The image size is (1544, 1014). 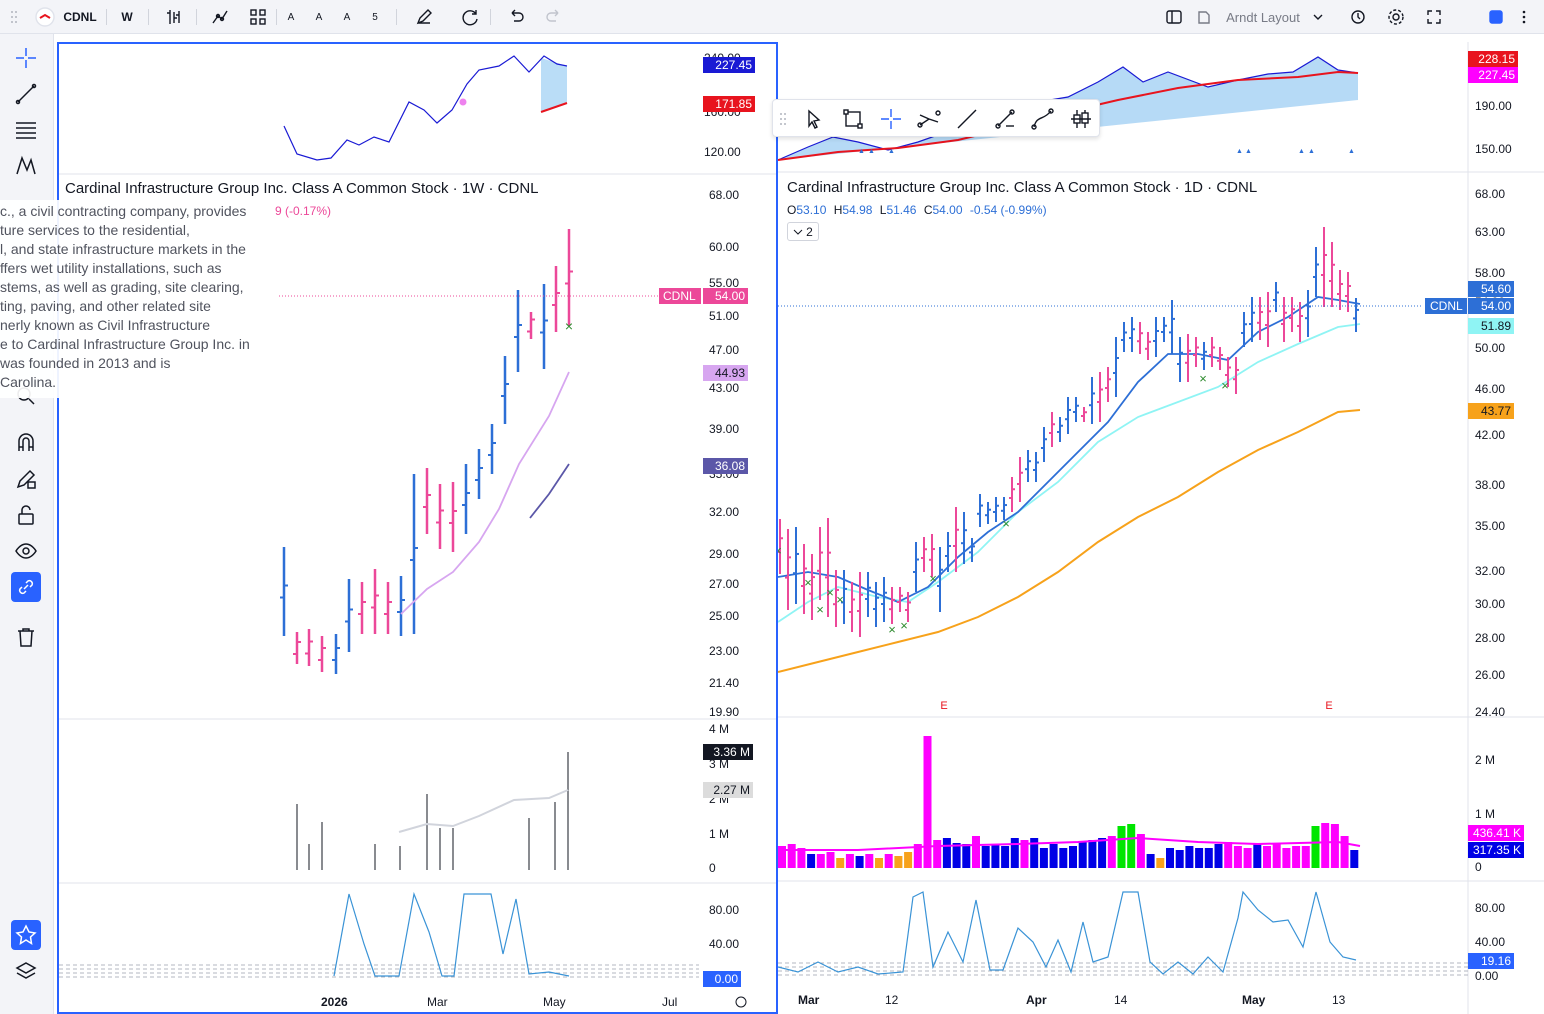 What do you see at coordinates (891, 119) in the screenshot?
I see `crosshair-tool-icon` at bounding box center [891, 119].